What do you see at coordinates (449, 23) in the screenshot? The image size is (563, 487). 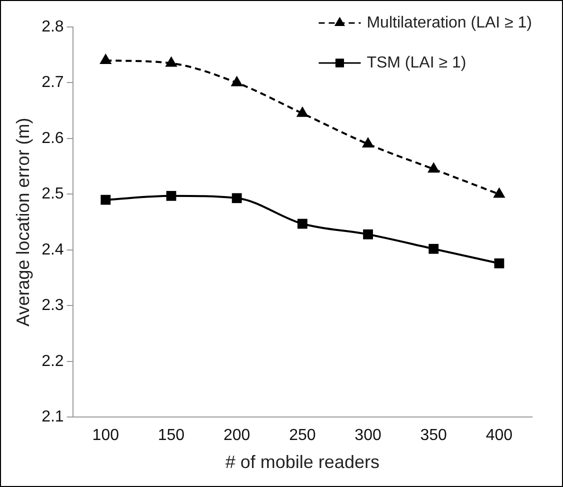 I see `legend-label: Multilateration (LAI ≥ 1)` at bounding box center [449, 23].